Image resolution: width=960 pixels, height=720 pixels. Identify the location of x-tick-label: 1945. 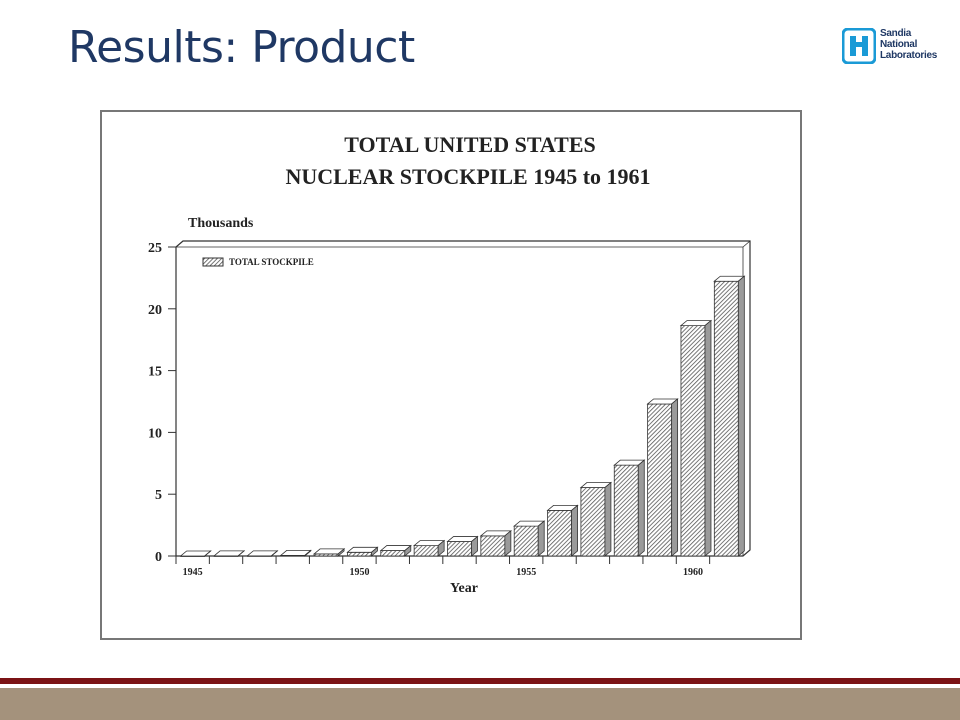
(193, 572).